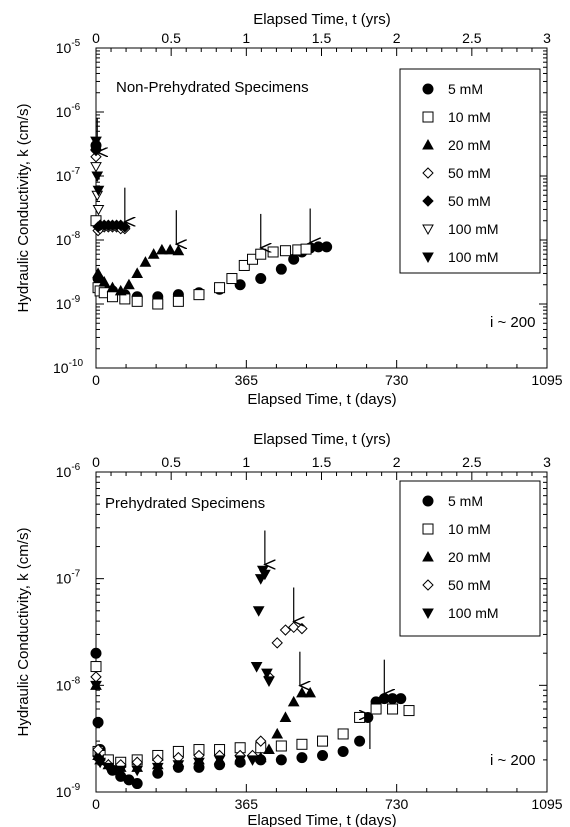 This screenshot has width=570, height=827. Describe the element at coordinates (472, 462) in the screenshot. I see `x2-tick-label: 2.5` at that location.